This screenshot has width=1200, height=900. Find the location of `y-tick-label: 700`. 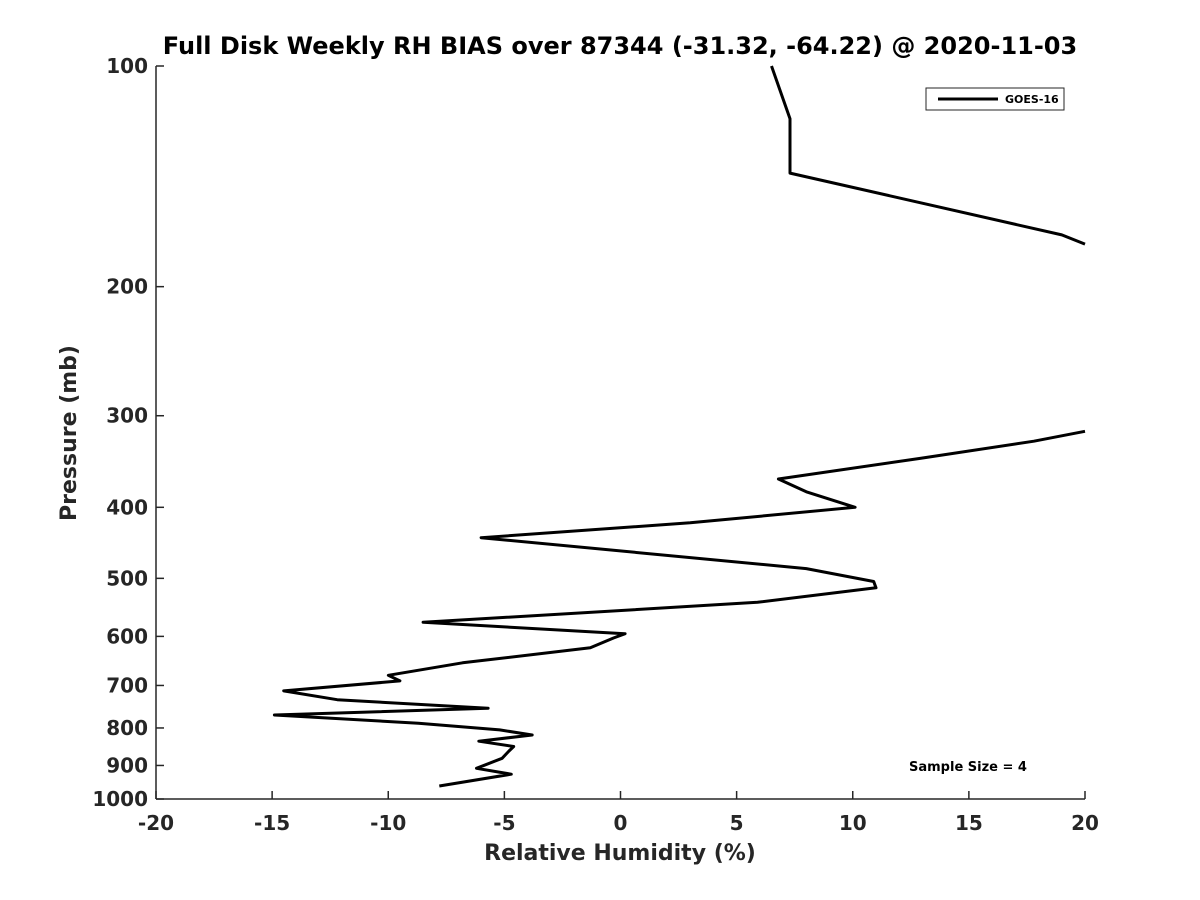

y-tick-label: 700 is located at coordinates (127, 685).